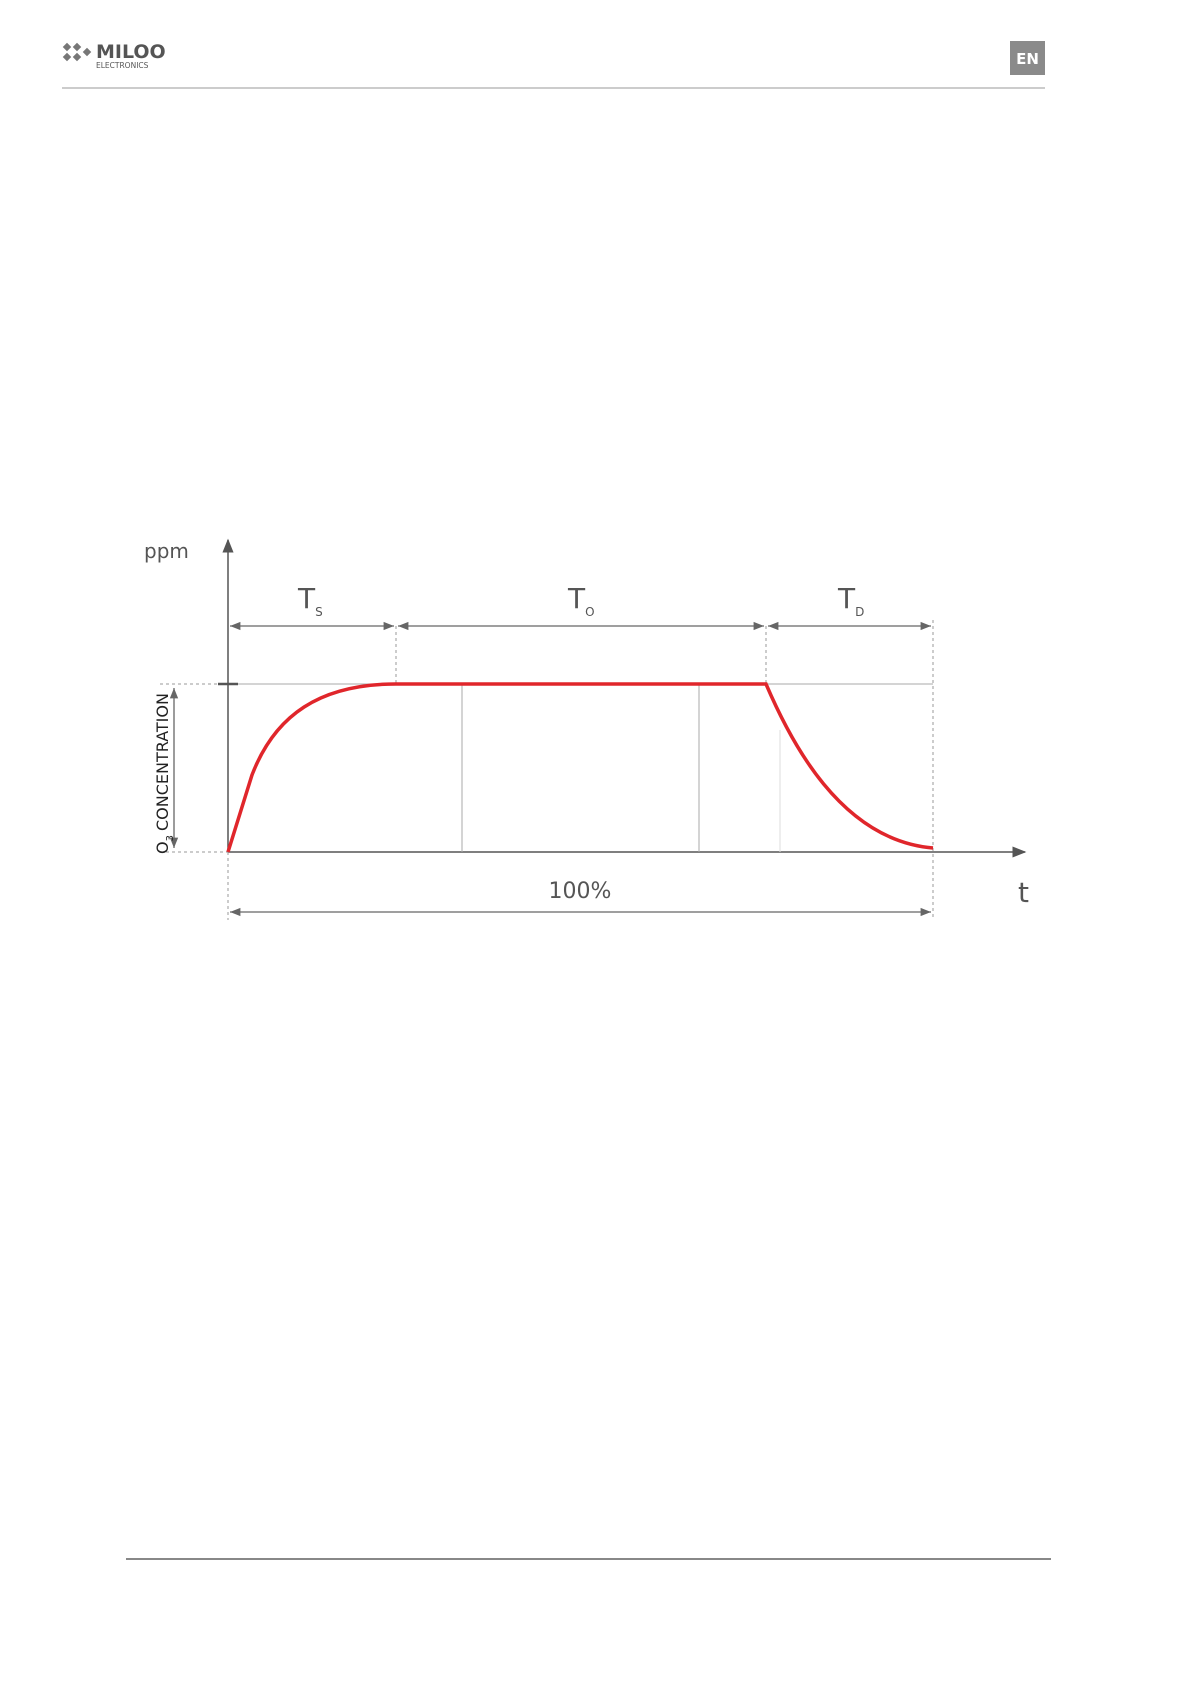 The width and height of the screenshot is (1192, 1685). Describe the element at coordinates (580, 891) in the screenshot. I see `total-label: 100%` at that location.